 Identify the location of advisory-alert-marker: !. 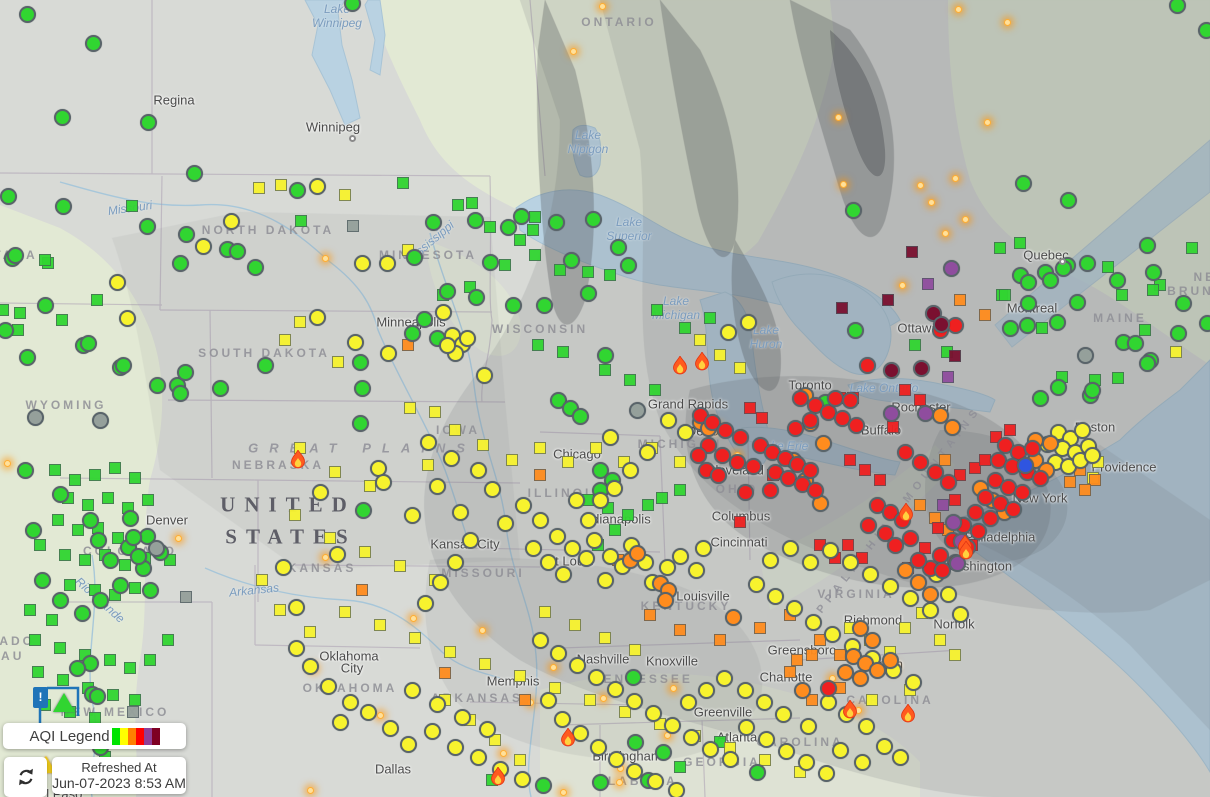
(40, 697).